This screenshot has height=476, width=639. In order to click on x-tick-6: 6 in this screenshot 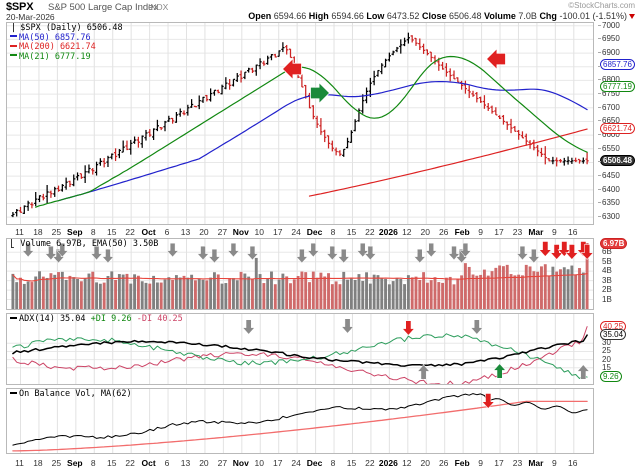, I will do `click(167, 232)`.